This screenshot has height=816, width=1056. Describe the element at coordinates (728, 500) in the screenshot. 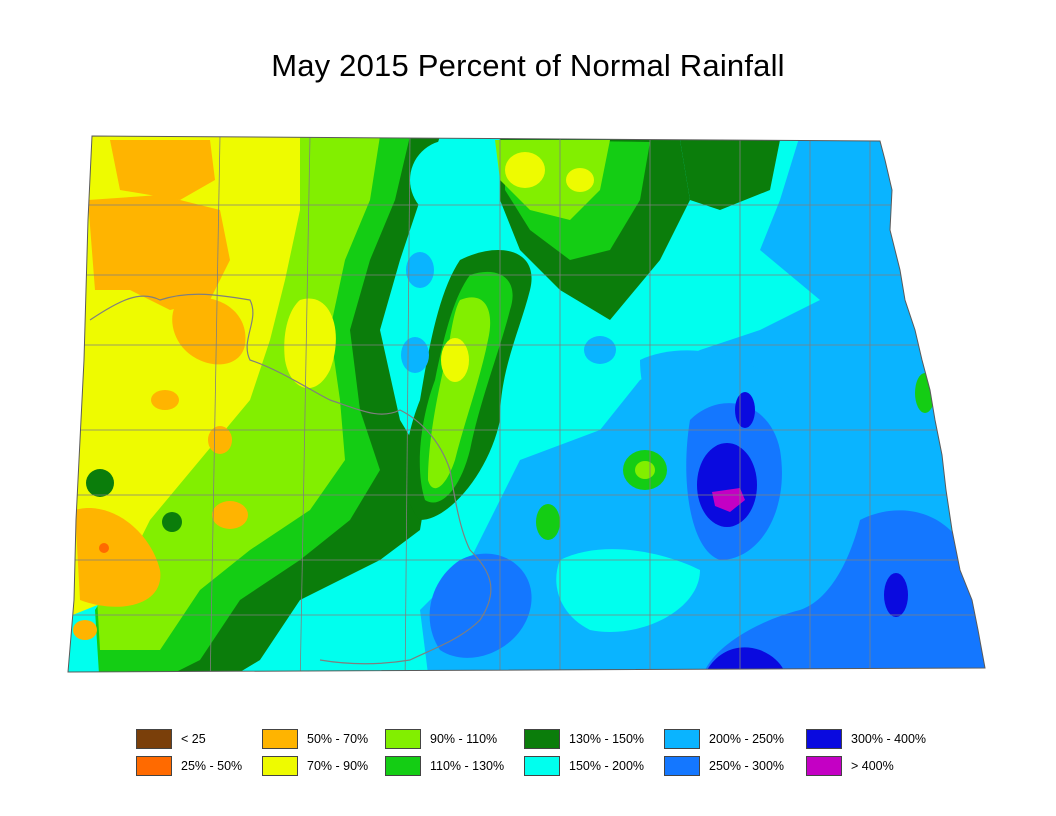

I see `gt400-area` at that location.